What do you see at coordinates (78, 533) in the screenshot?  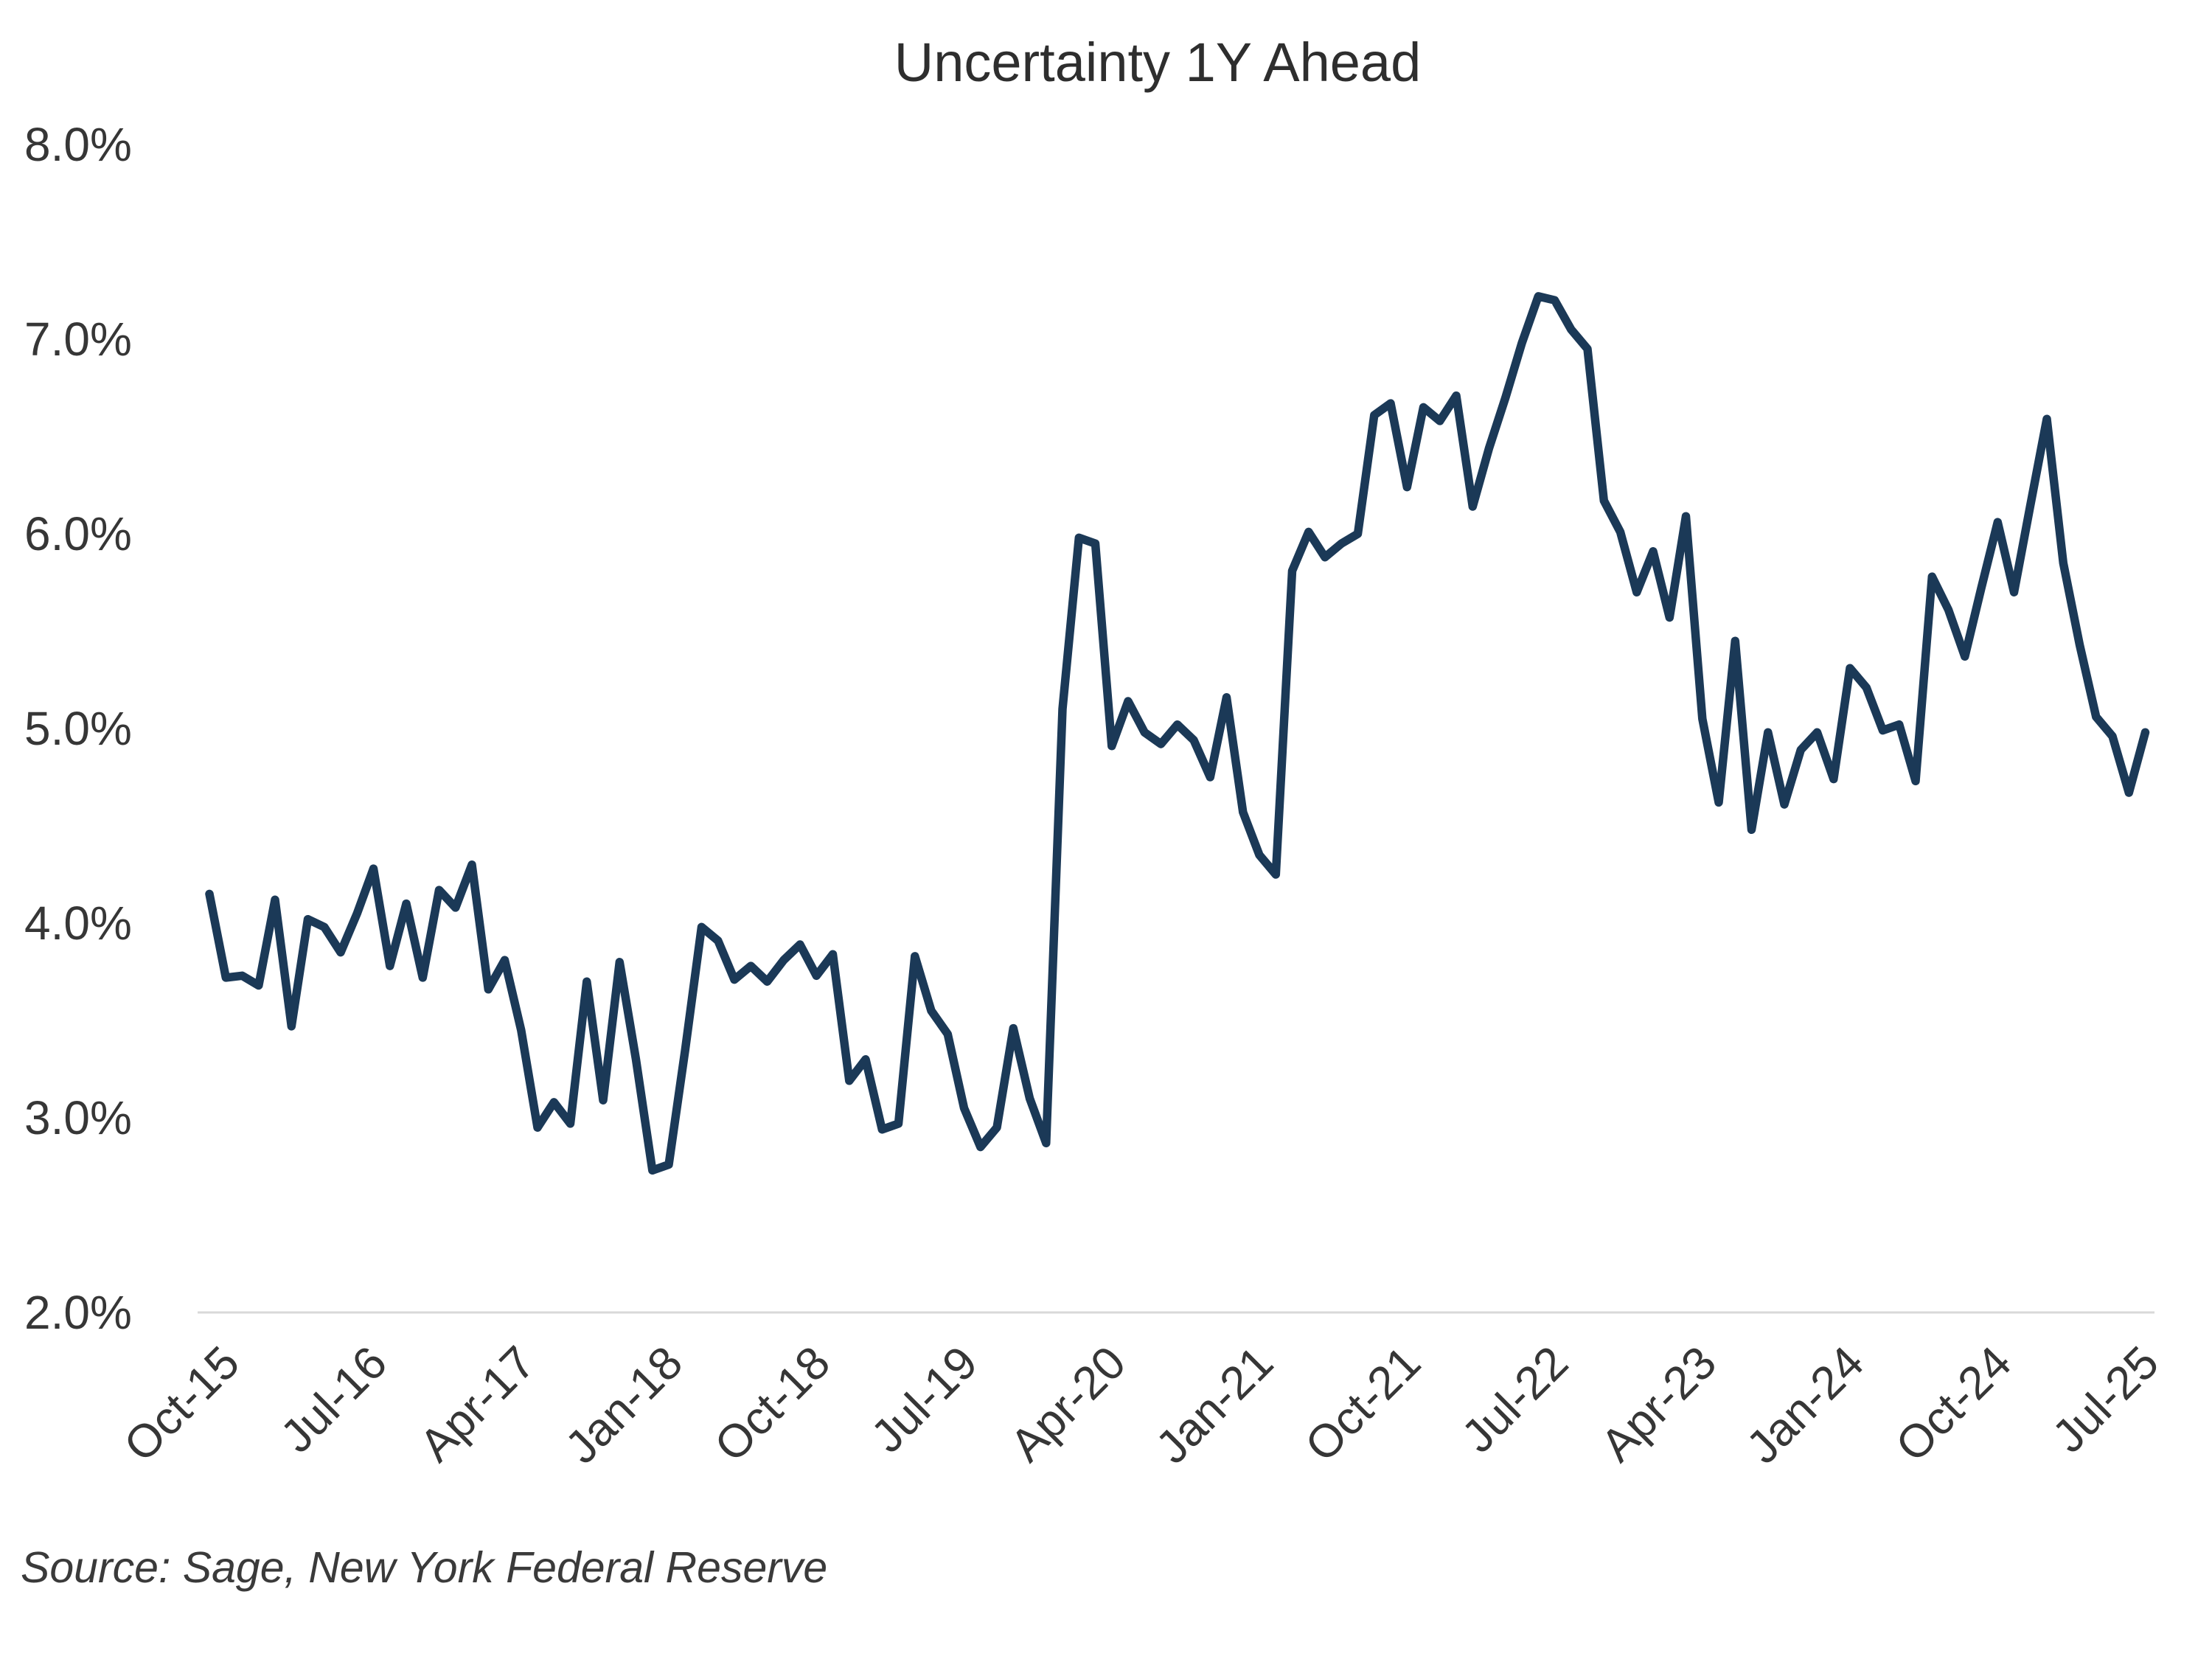 I see `y-tick-label: 6.0%` at bounding box center [78, 533].